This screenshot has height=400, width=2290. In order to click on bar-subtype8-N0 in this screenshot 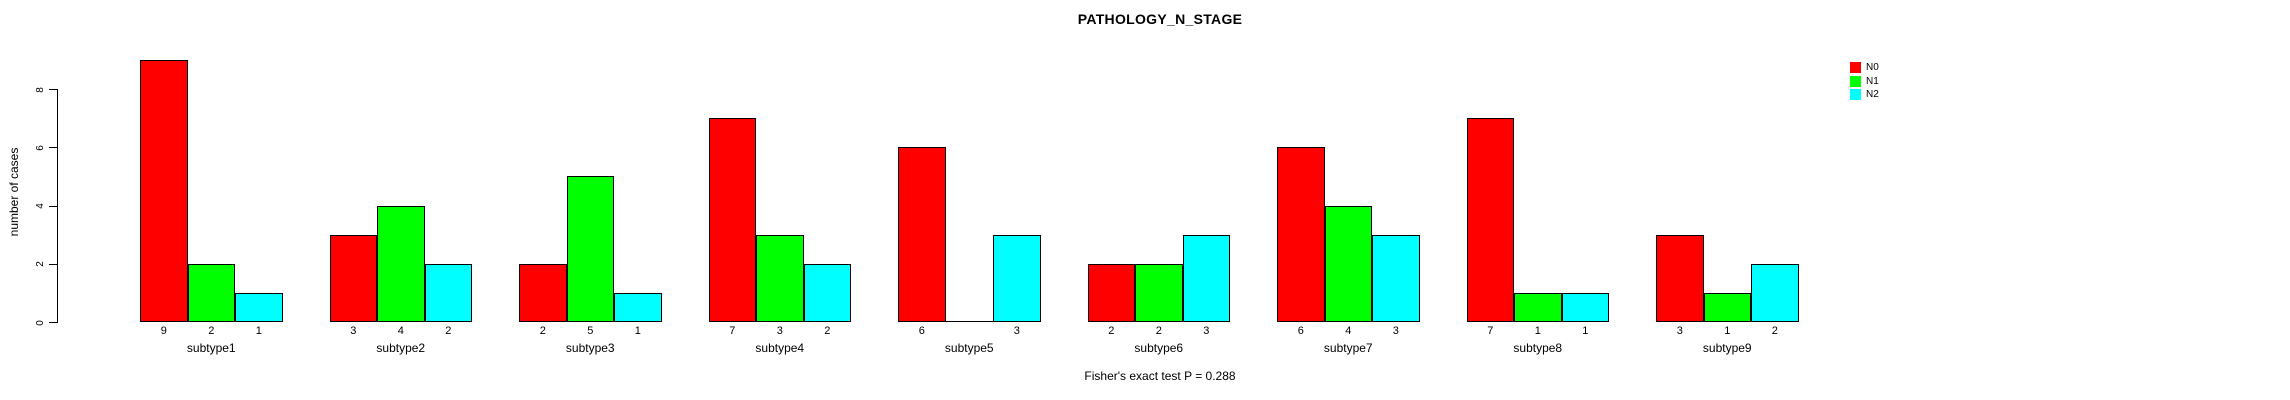, I will do `click(1490, 220)`.